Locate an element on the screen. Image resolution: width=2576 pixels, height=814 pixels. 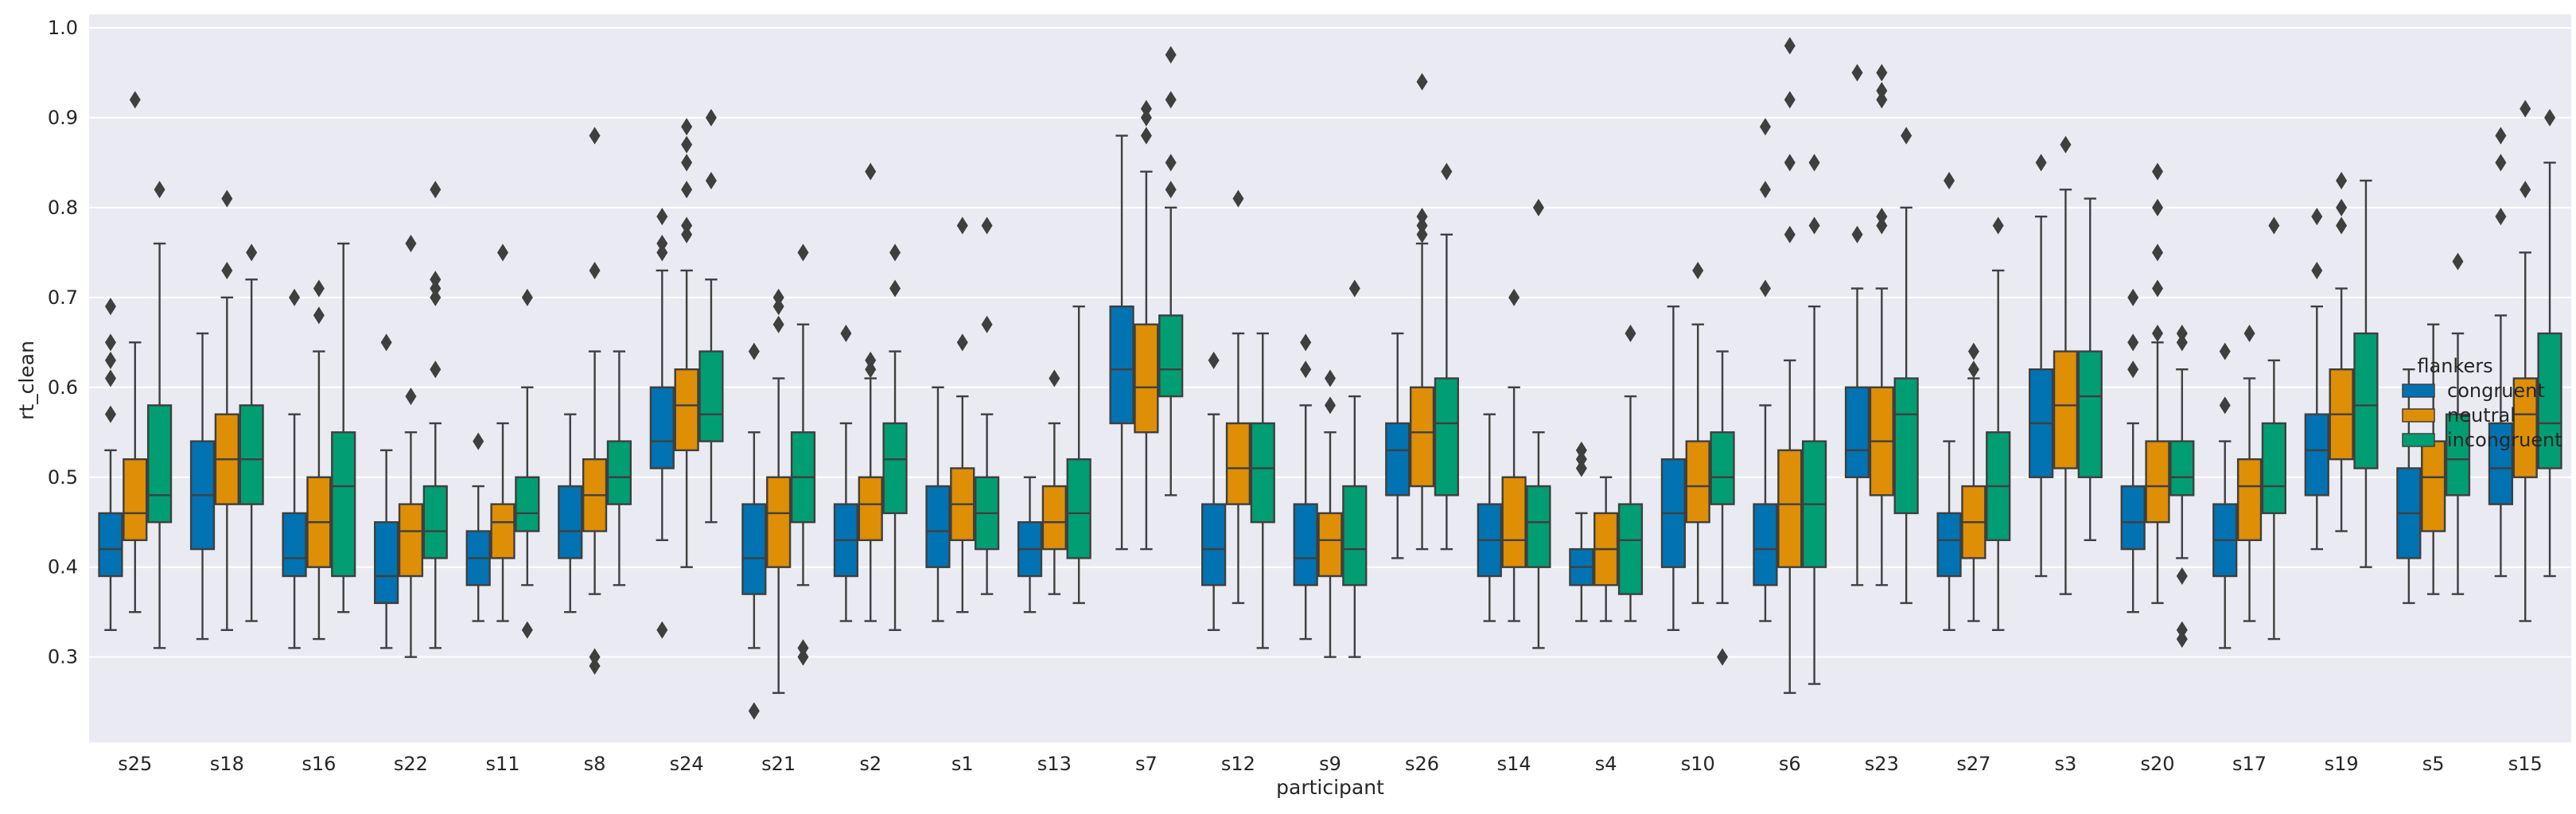
legend-swatch-neutral is located at coordinates (2419, 416).